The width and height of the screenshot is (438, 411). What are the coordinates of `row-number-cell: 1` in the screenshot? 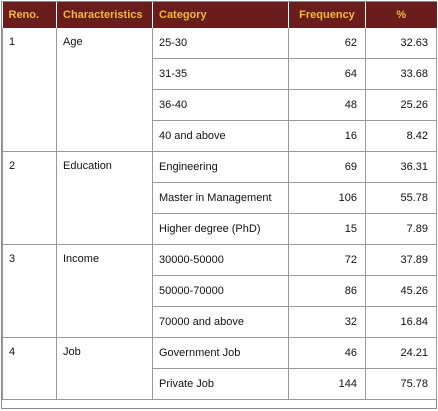 It's located at (29, 90).